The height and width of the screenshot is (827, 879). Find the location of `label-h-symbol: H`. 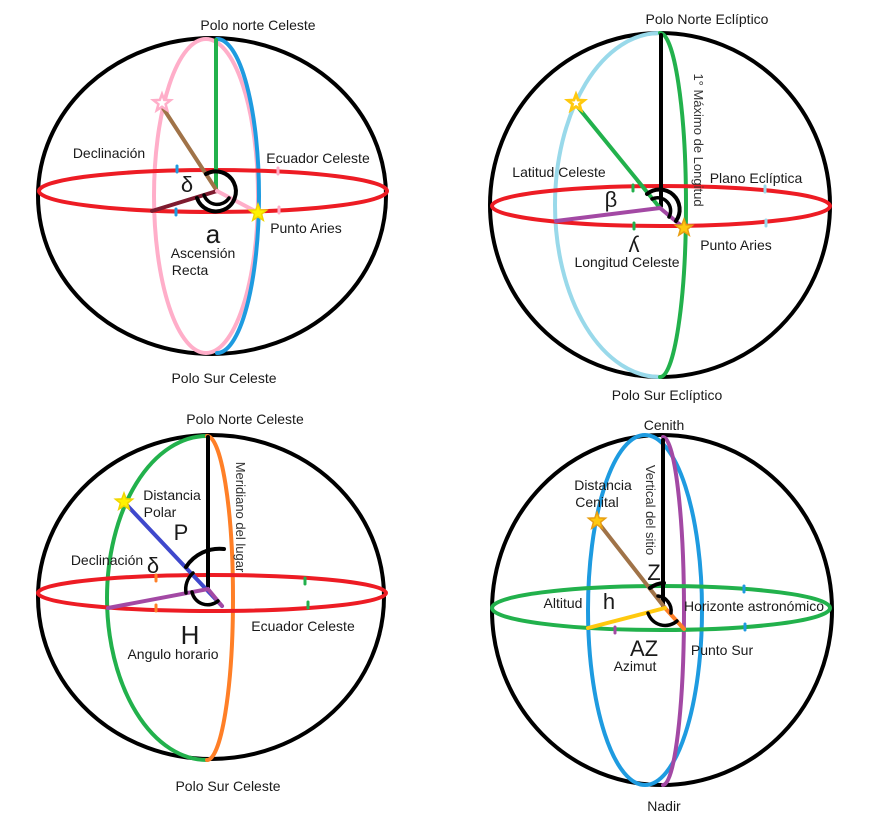

label-h-symbol: H is located at coordinates (190, 635).